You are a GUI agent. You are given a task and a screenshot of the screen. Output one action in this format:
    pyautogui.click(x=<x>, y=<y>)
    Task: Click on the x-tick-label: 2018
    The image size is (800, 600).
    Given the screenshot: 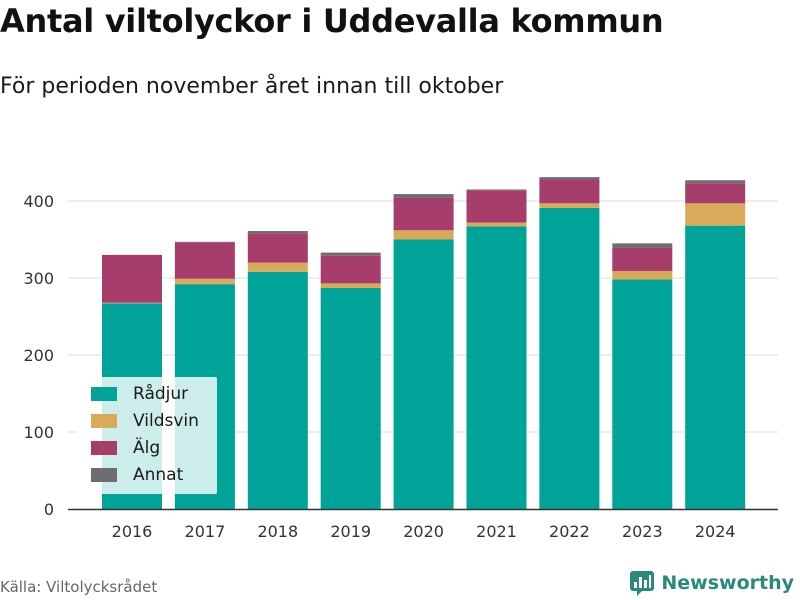 What is the action you would take?
    pyautogui.click(x=277, y=531)
    